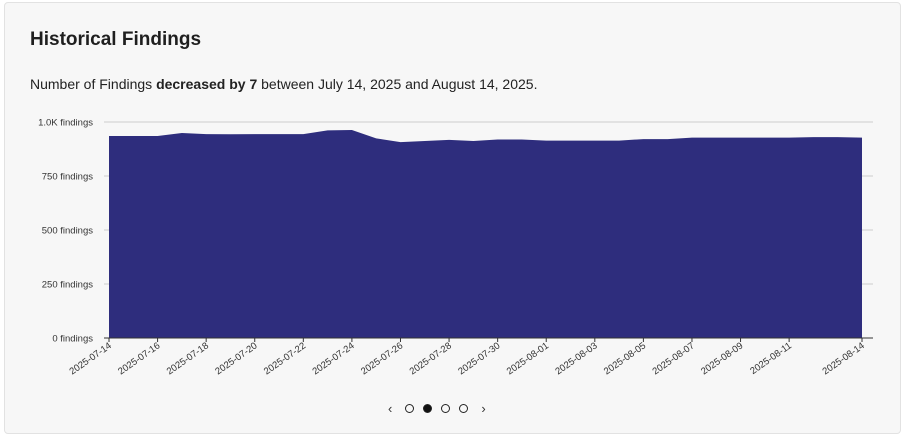 The height and width of the screenshot is (437, 907). What do you see at coordinates (390, 408) in the screenshot?
I see `chevron-left-icon: ‹` at bounding box center [390, 408].